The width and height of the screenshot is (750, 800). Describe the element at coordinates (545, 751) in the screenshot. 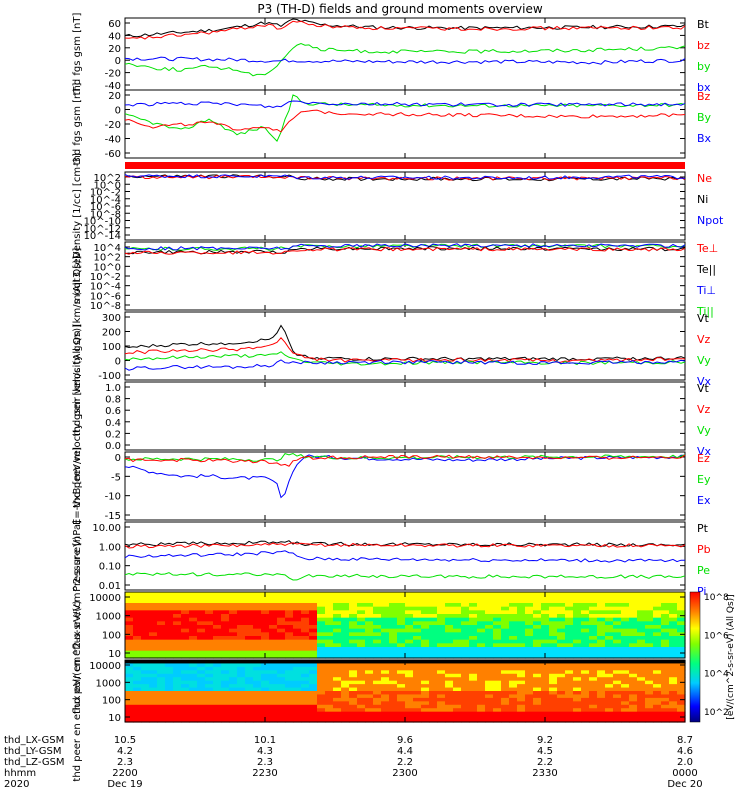

I see `x-tick-value: 4.5` at that location.